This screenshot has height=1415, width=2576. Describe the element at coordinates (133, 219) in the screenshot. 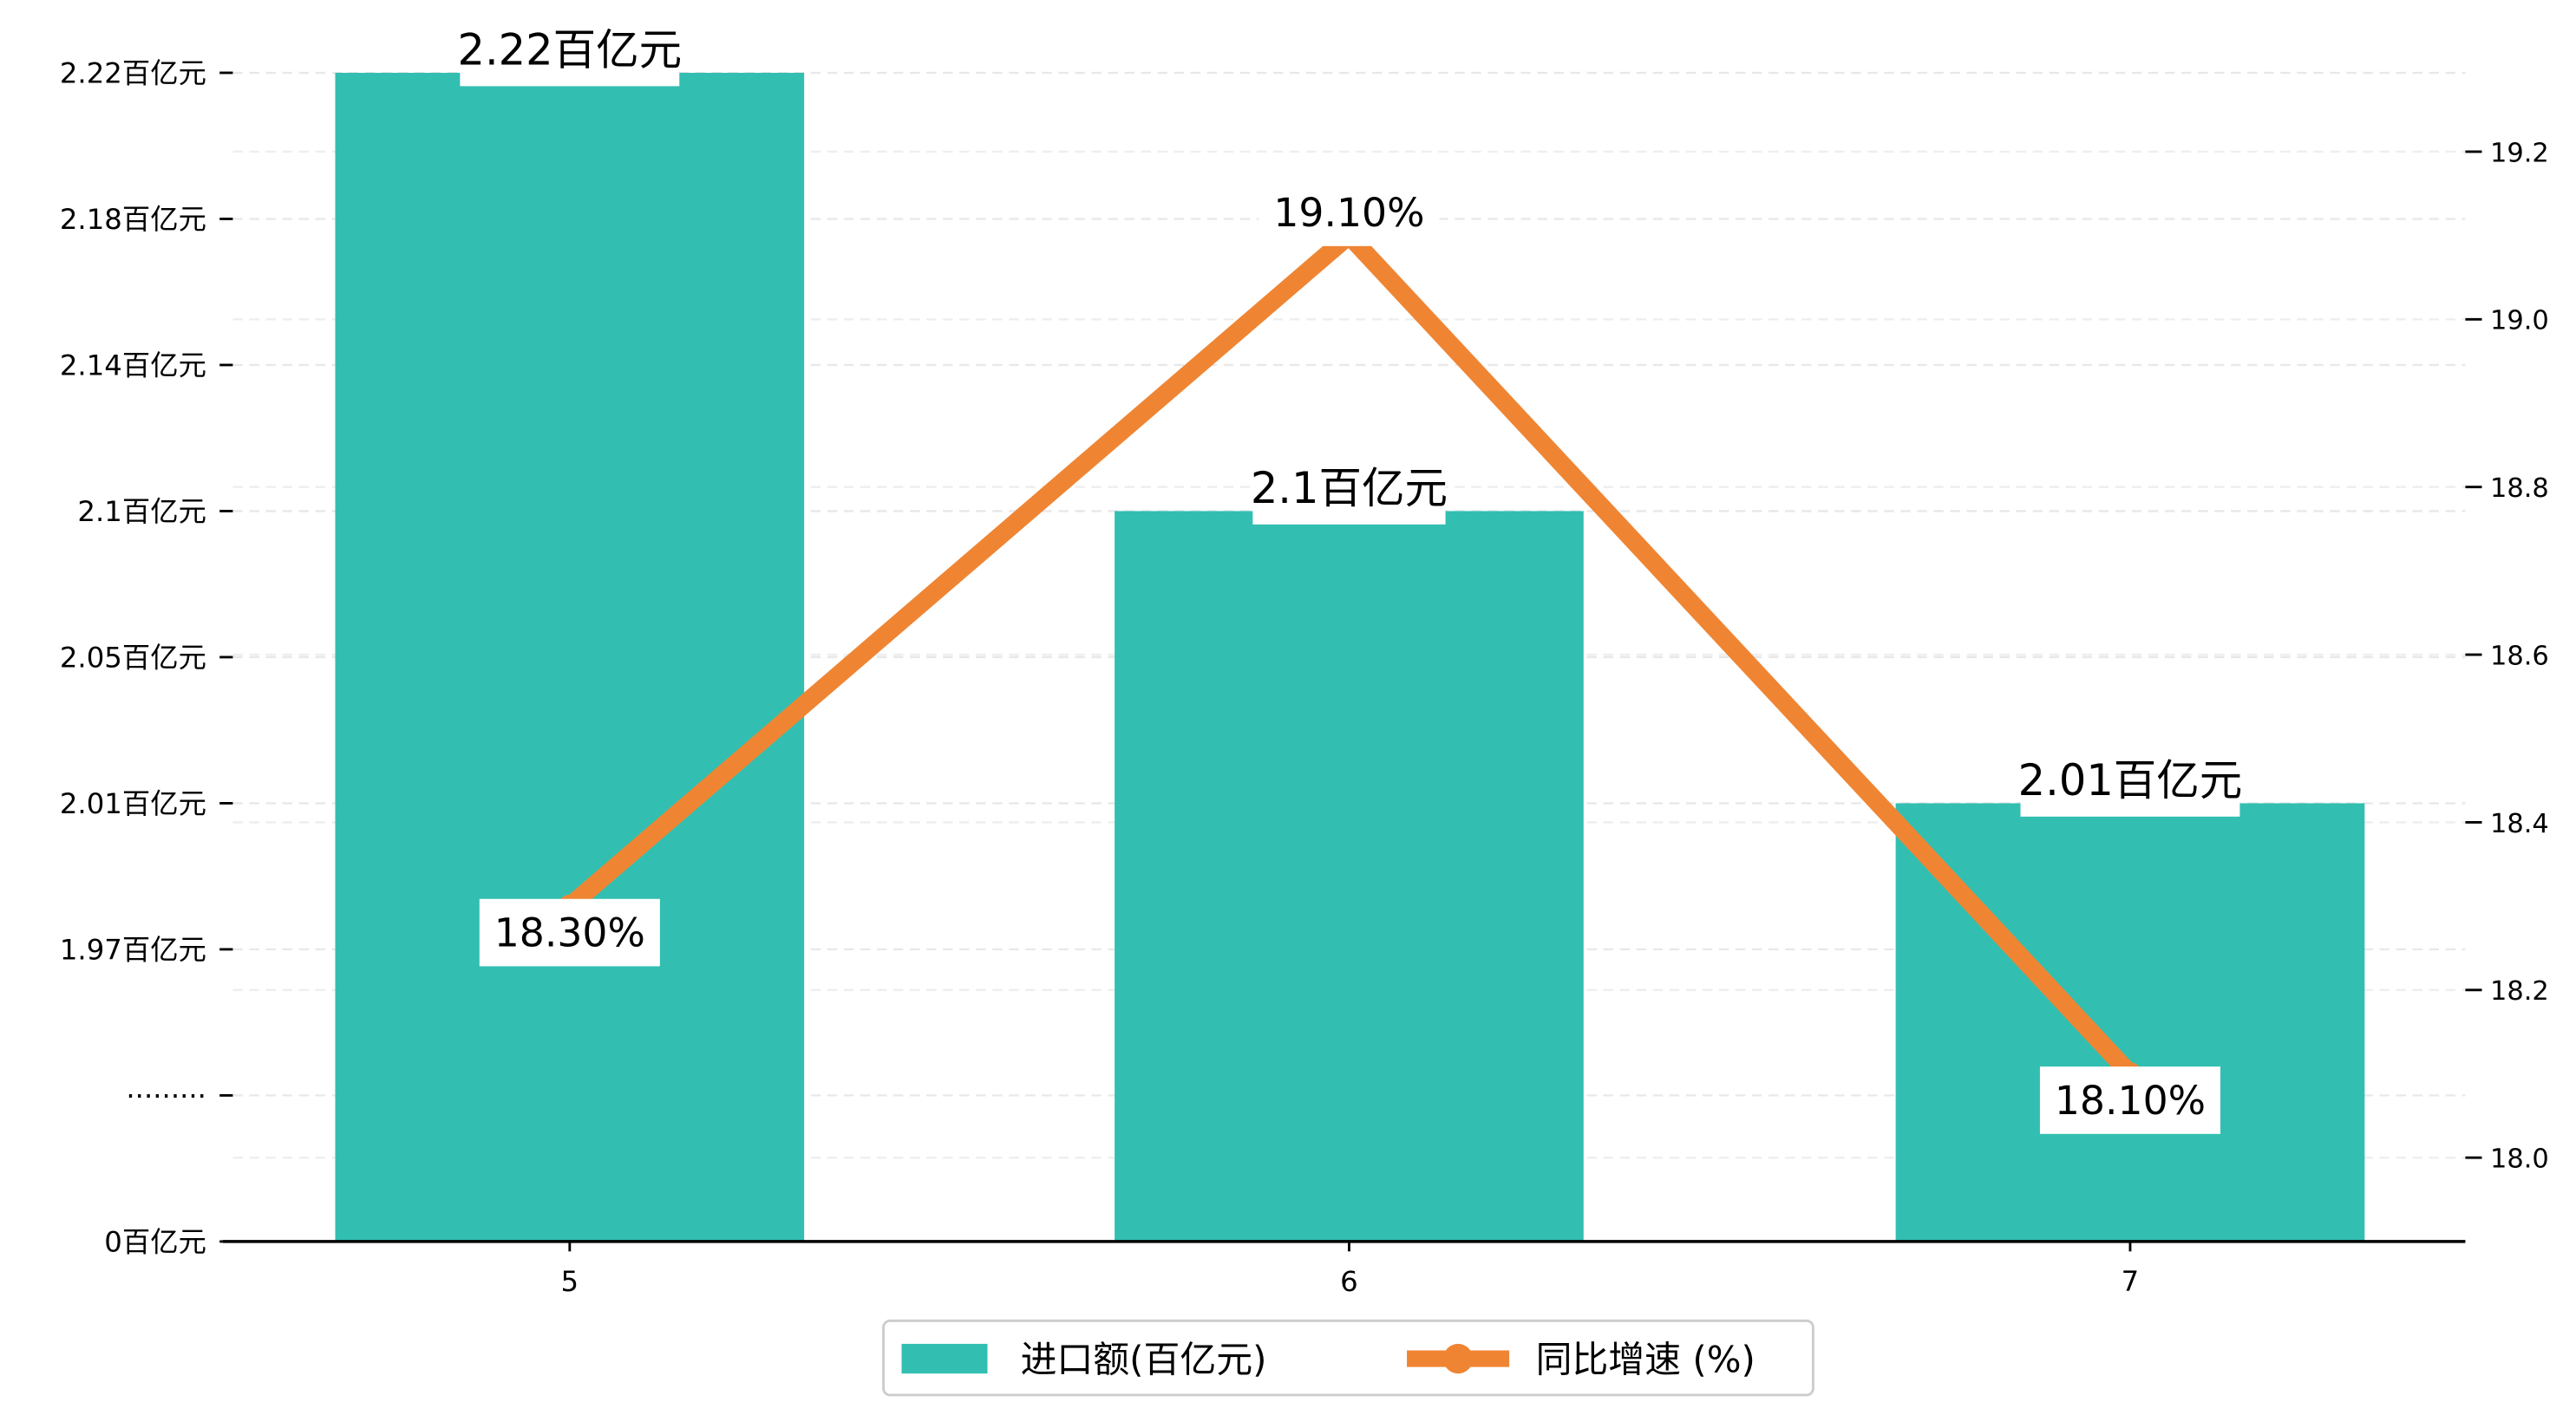

I see `left-tick-label: 2.18百亿元` at that location.